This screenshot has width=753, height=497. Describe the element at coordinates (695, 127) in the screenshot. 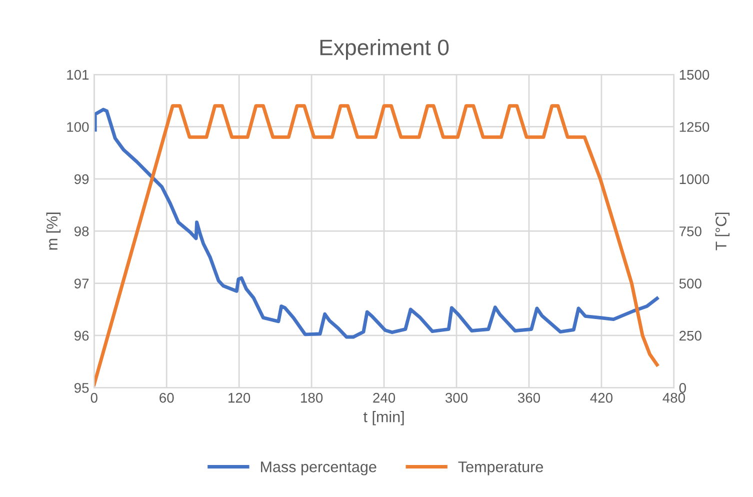

I see `y2-tick-label: 1250` at that location.